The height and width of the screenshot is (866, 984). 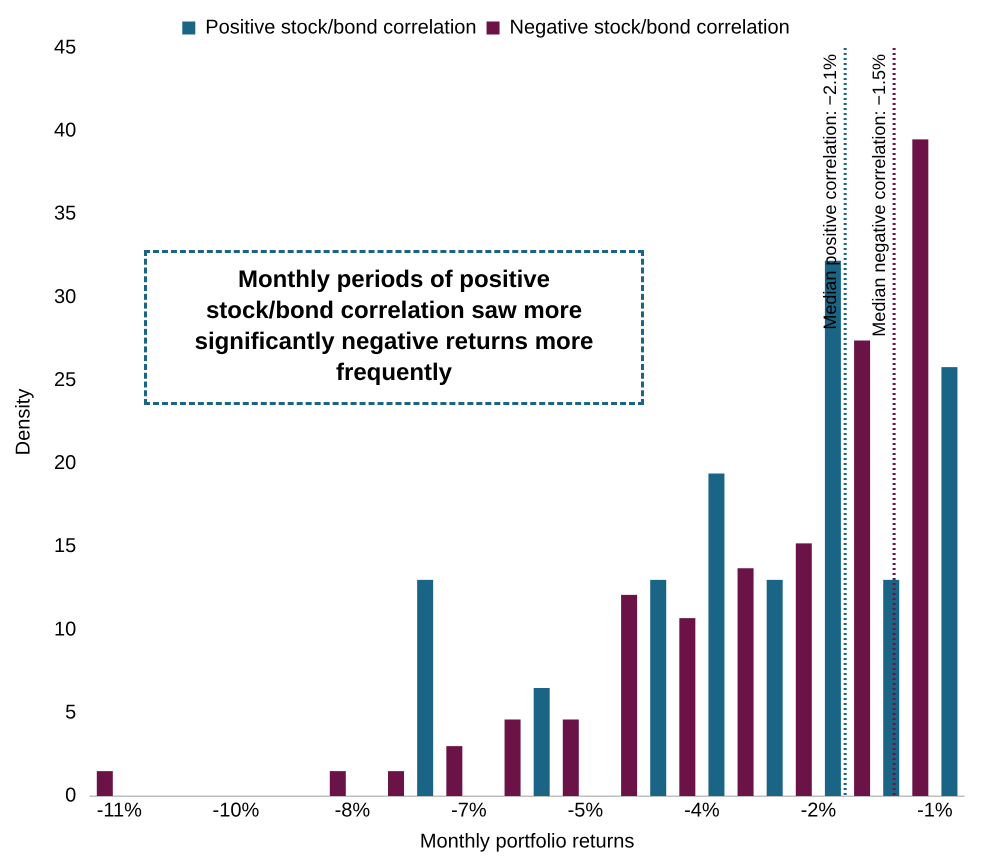 I want to click on y-axis-title: Density, so click(x=23, y=422).